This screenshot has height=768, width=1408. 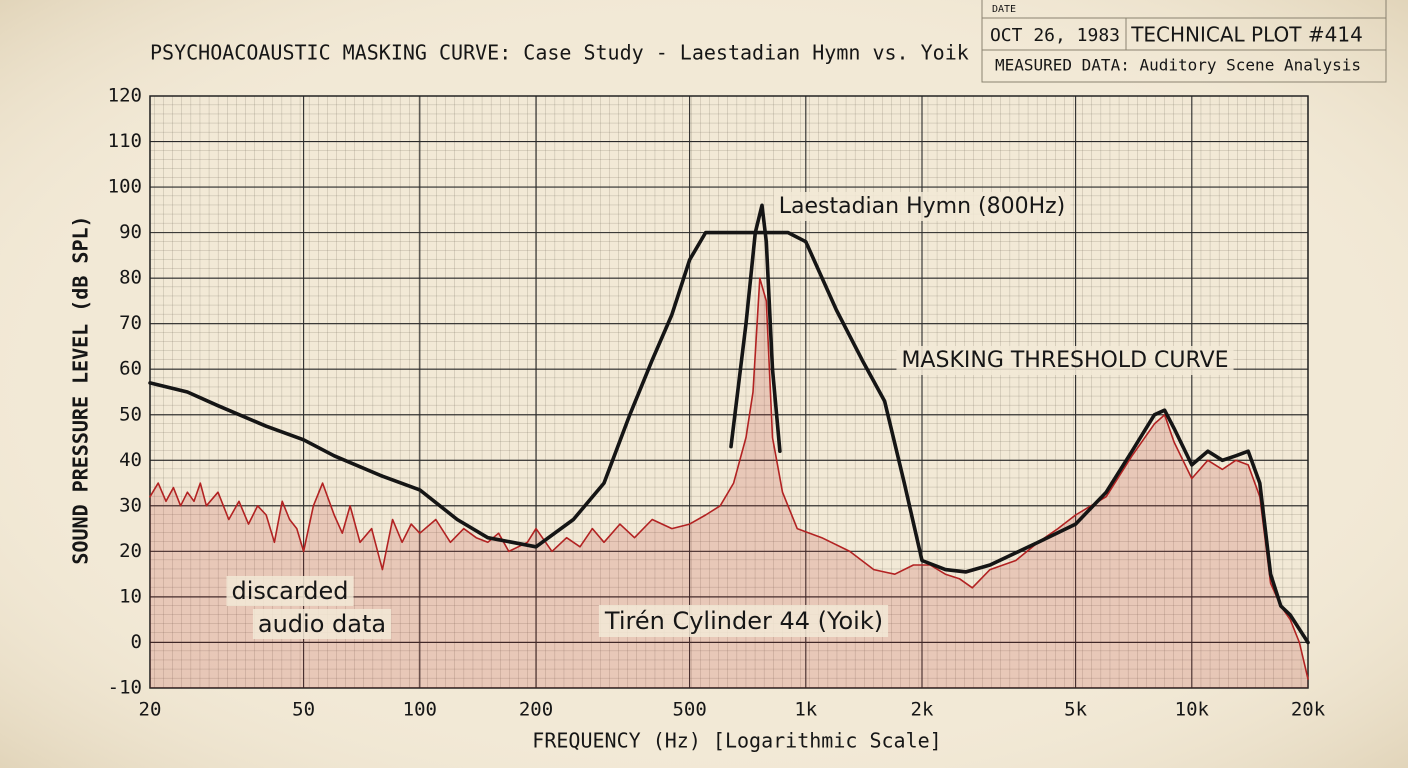 What do you see at coordinates (536, 710) in the screenshot?
I see `x-tick-label: 200` at bounding box center [536, 710].